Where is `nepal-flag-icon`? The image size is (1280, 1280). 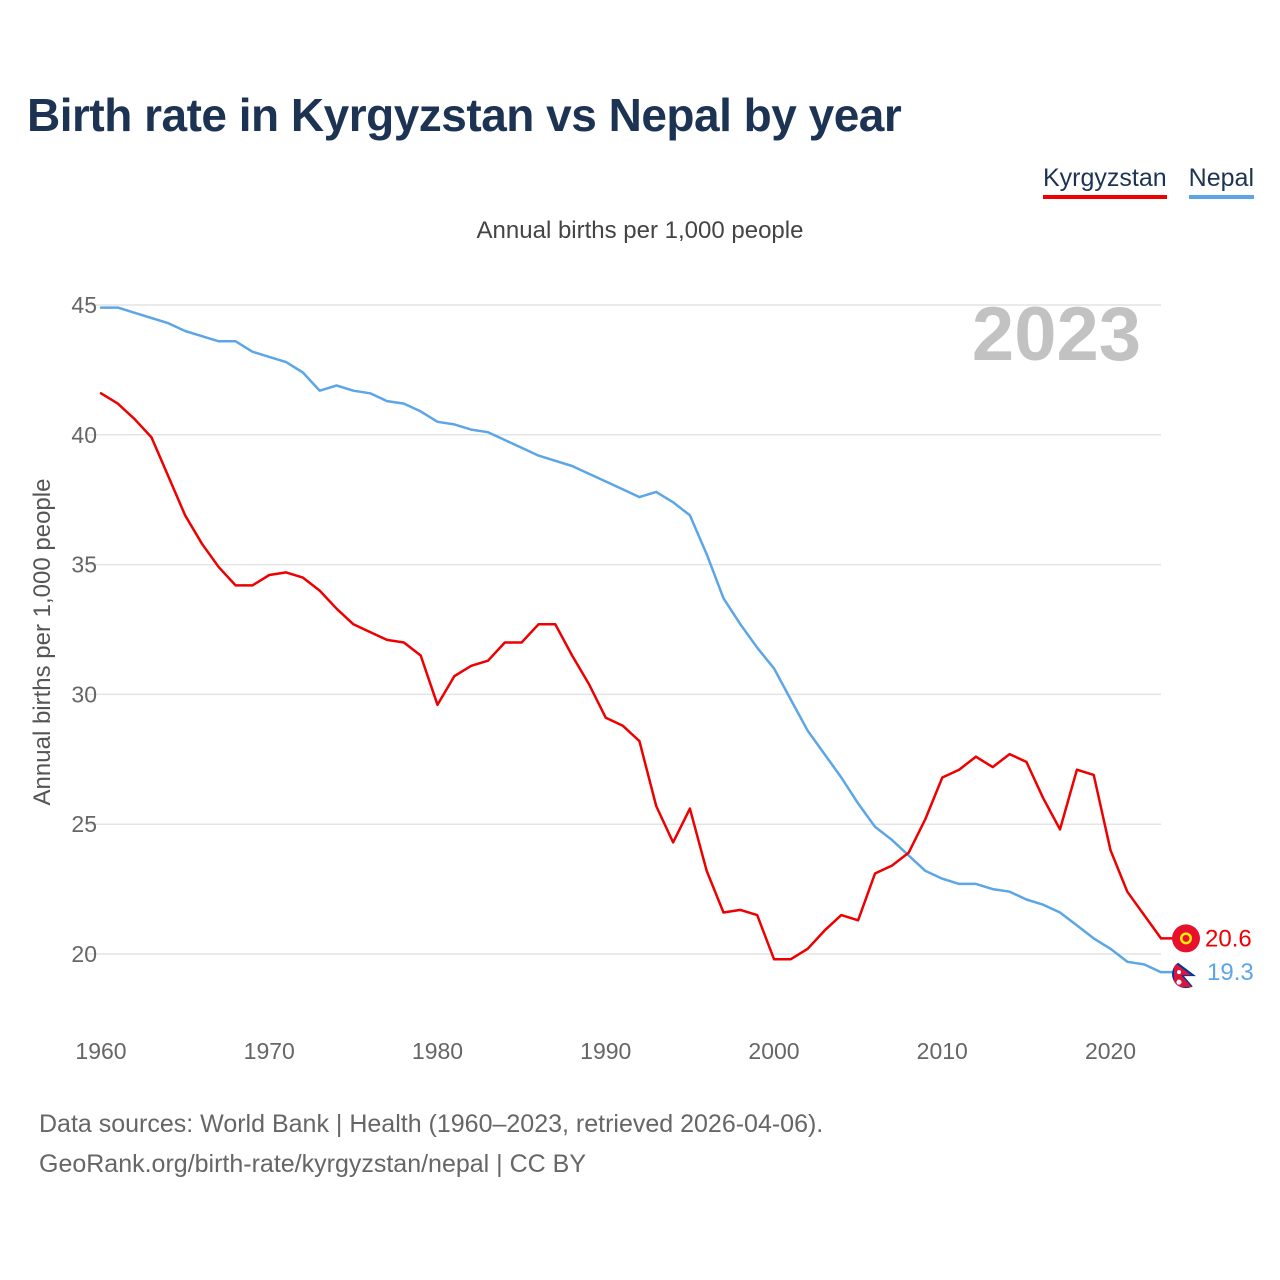
nepal-flag-icon is located at coordinates (1186, 974).